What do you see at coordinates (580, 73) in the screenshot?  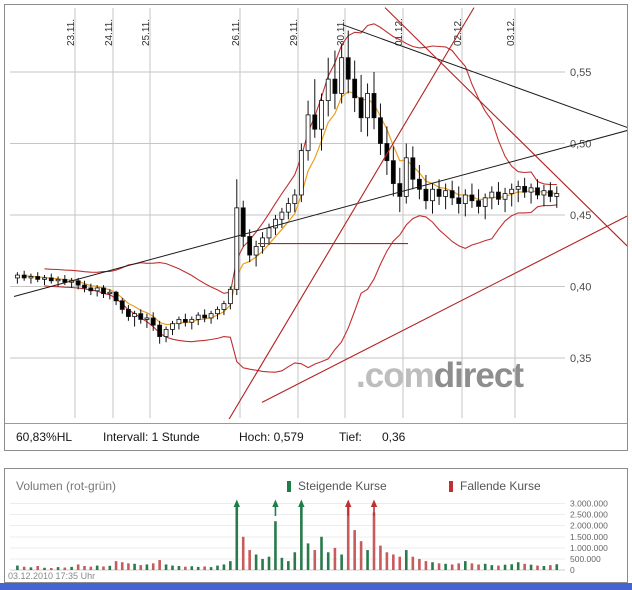 I see `svg-text: 0,55` at bounding box center [580, 73].